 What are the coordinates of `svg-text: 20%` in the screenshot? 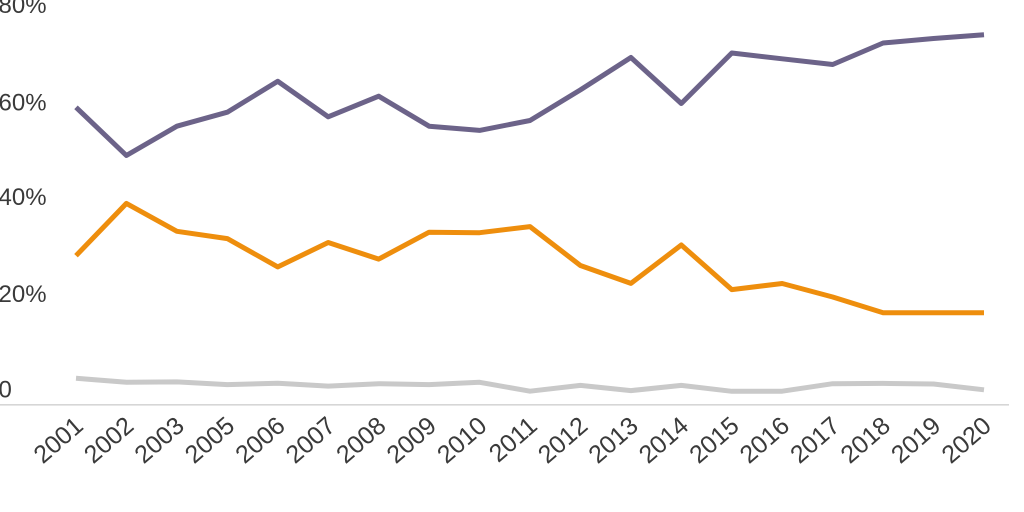 It's located at (23, 294).